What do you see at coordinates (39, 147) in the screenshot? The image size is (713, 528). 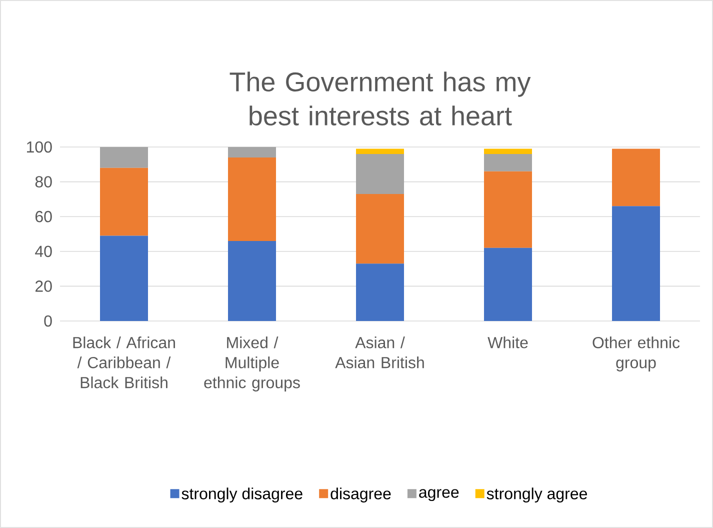 I see `y-tick-label: 100` at bounding box center [39, 147].